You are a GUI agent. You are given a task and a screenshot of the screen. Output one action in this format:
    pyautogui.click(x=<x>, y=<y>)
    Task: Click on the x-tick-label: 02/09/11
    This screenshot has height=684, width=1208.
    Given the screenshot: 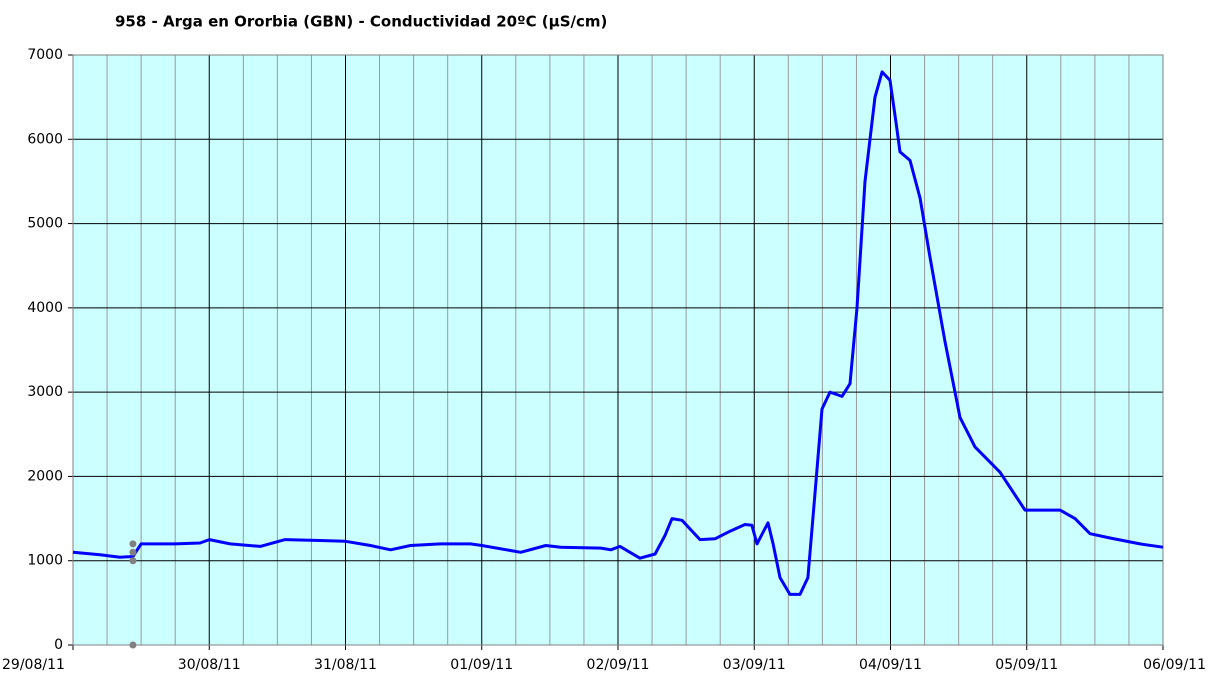 What is the action you would take?
    pyautogui.click(x=618, y=665)
    